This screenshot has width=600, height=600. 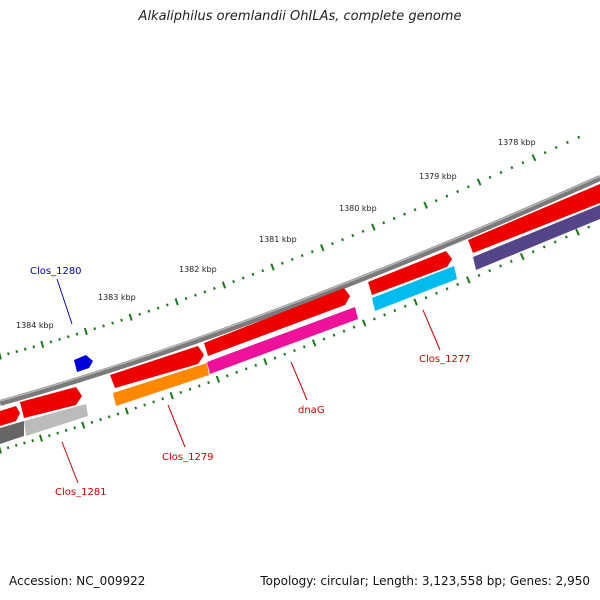 I want to click on gene-label-clos-1281: Clos_1281, so click(x=81, y=492).